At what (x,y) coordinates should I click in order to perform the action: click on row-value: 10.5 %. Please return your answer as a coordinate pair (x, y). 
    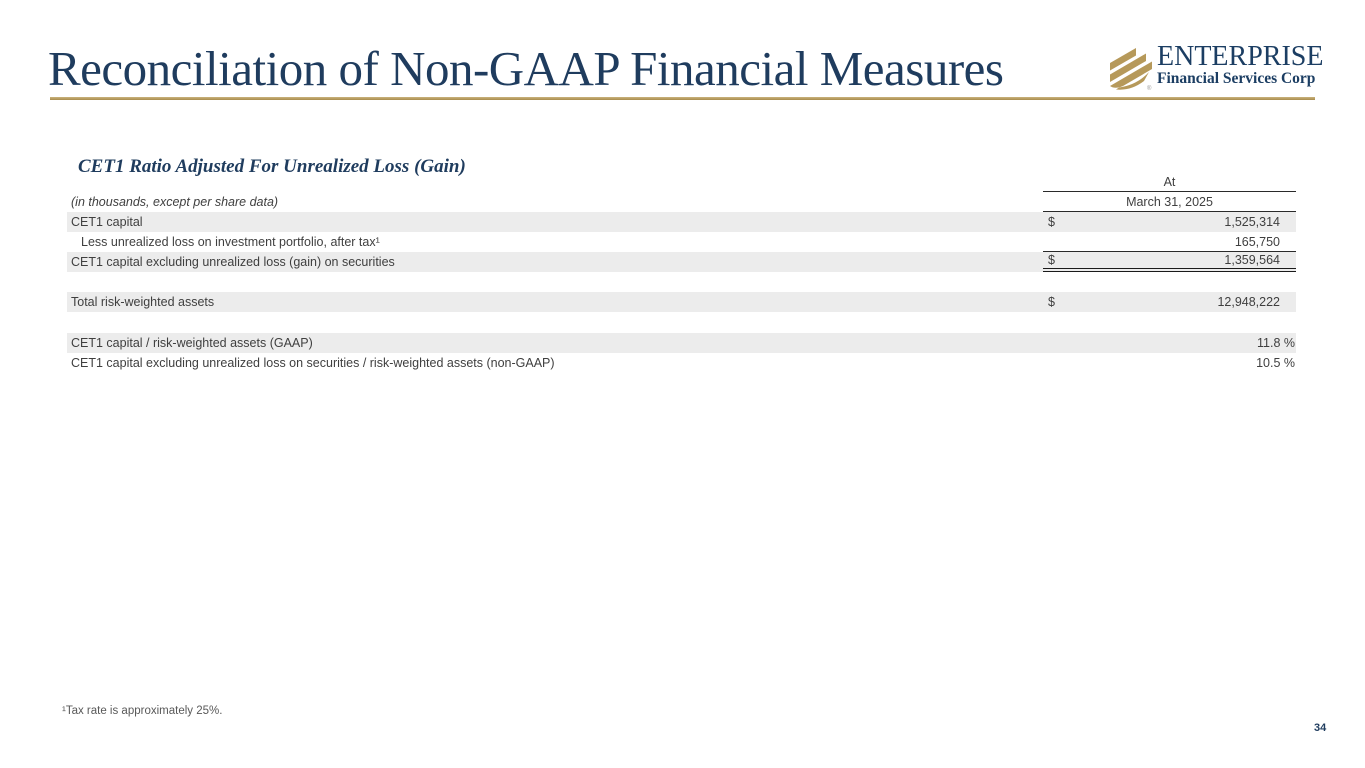
    Looking at the image, I should click on (1275, 363).